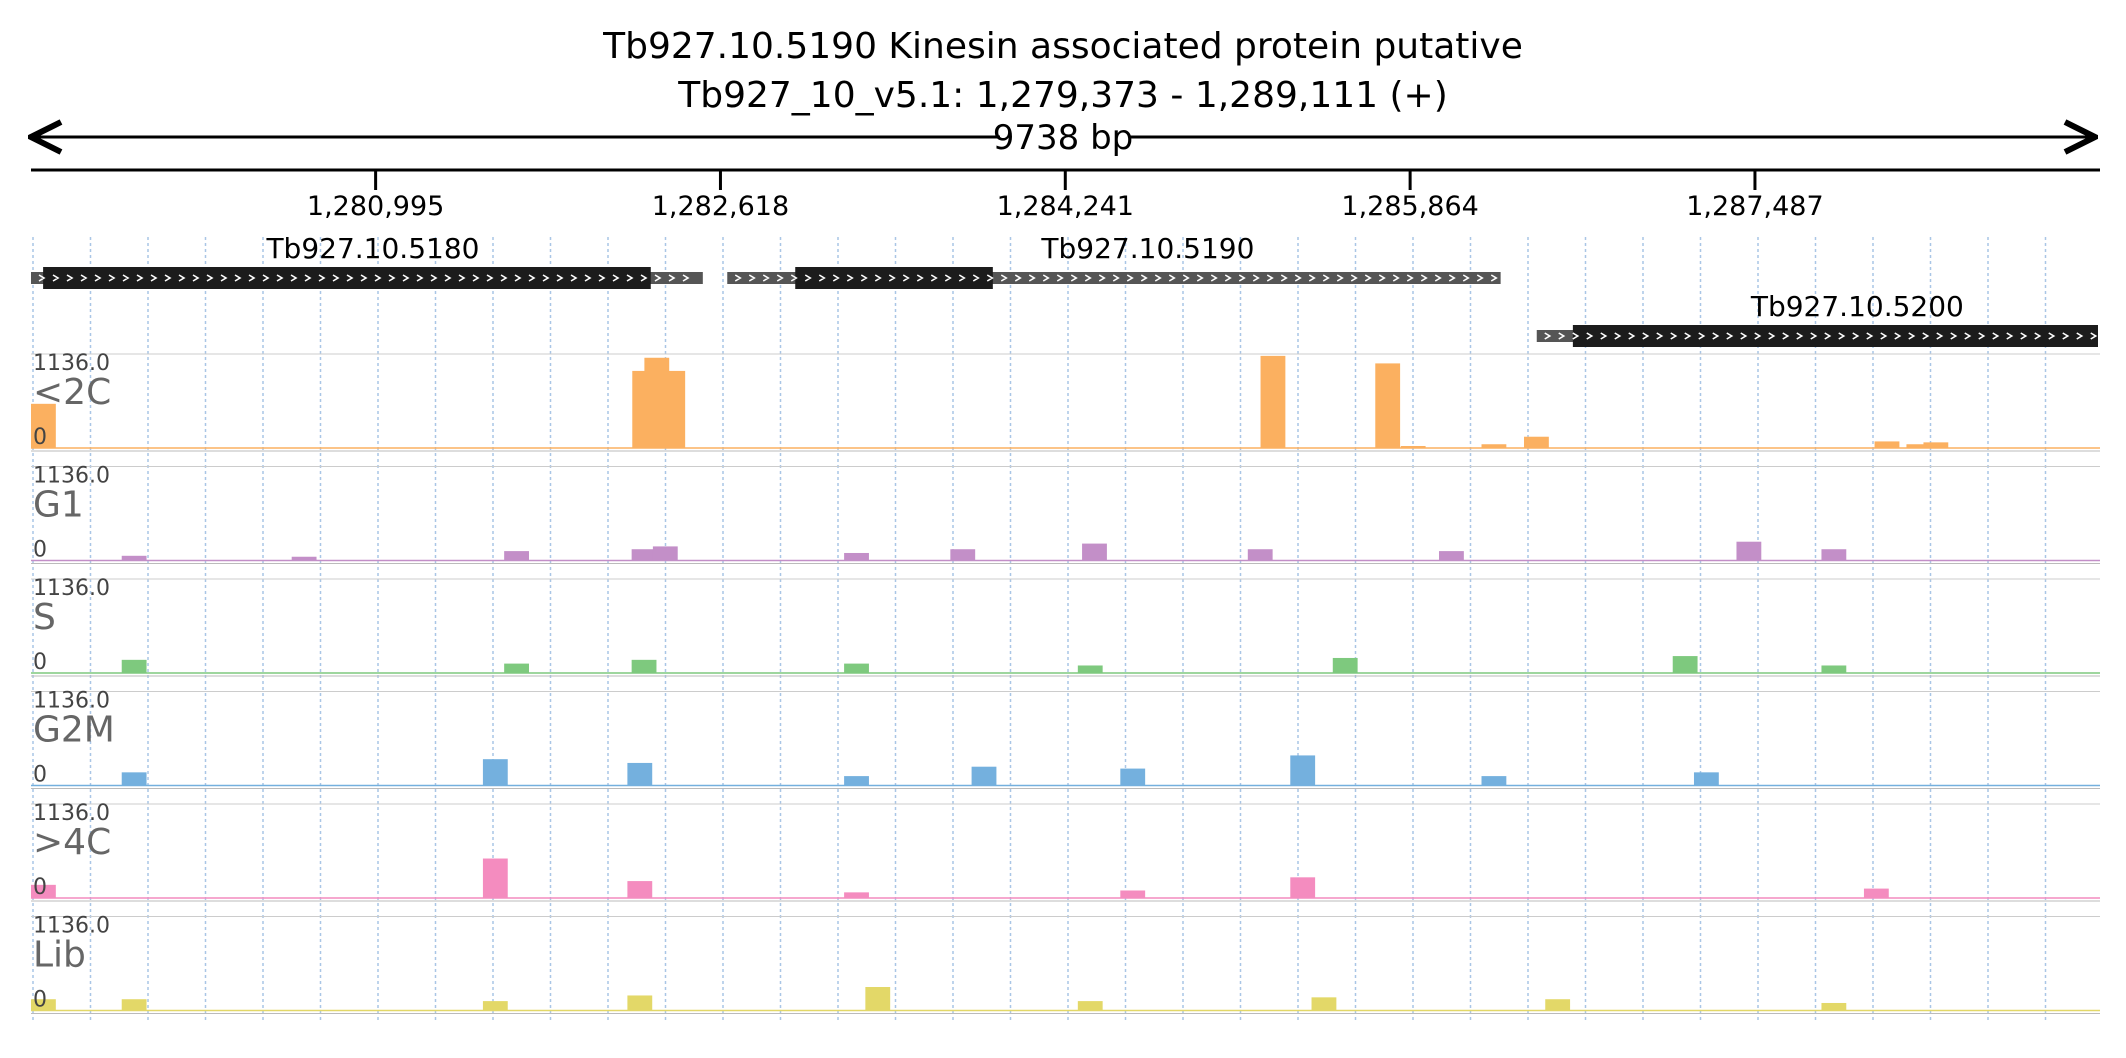 The height and width of the screenshot is (1058, 2126). What do you see at coordinates (1065, 206) in the screenshot?
I see `ruler-tick-label: 1,284,241` at bounding box center [1065, 206].